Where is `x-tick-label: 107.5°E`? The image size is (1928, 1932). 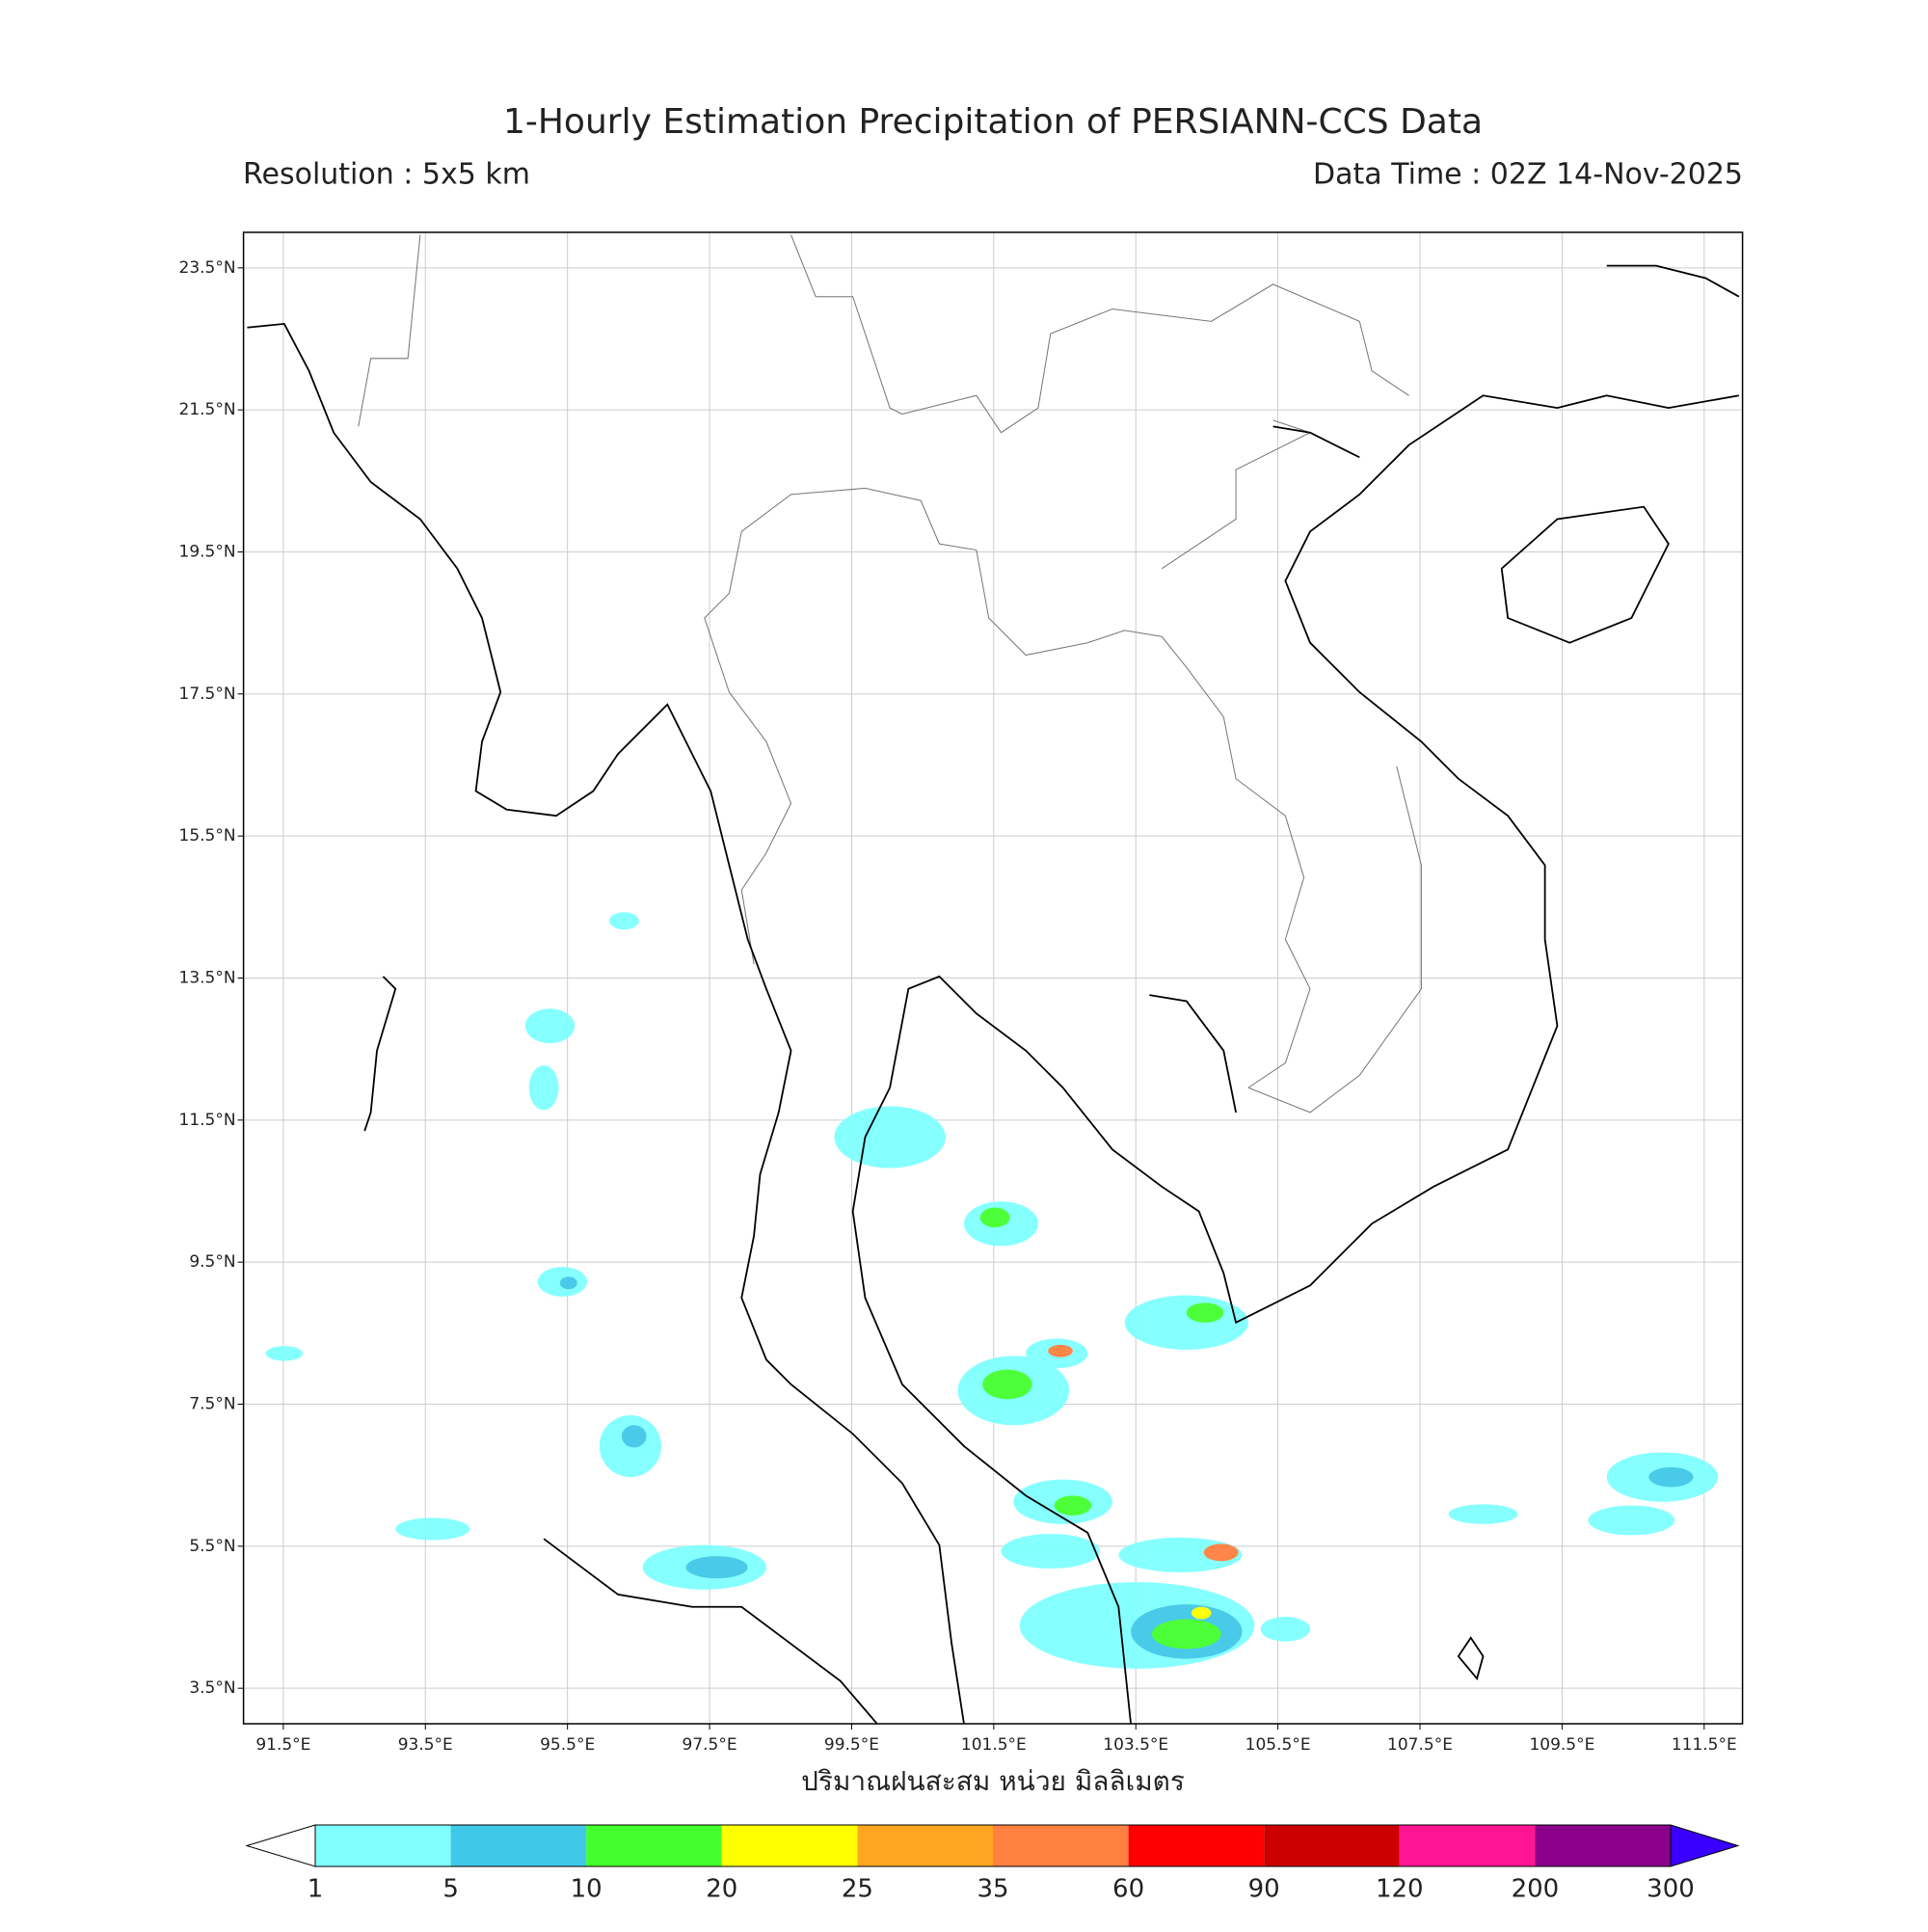 x-tick-label: 107.5°E is located at coordinates (1420, 1745).